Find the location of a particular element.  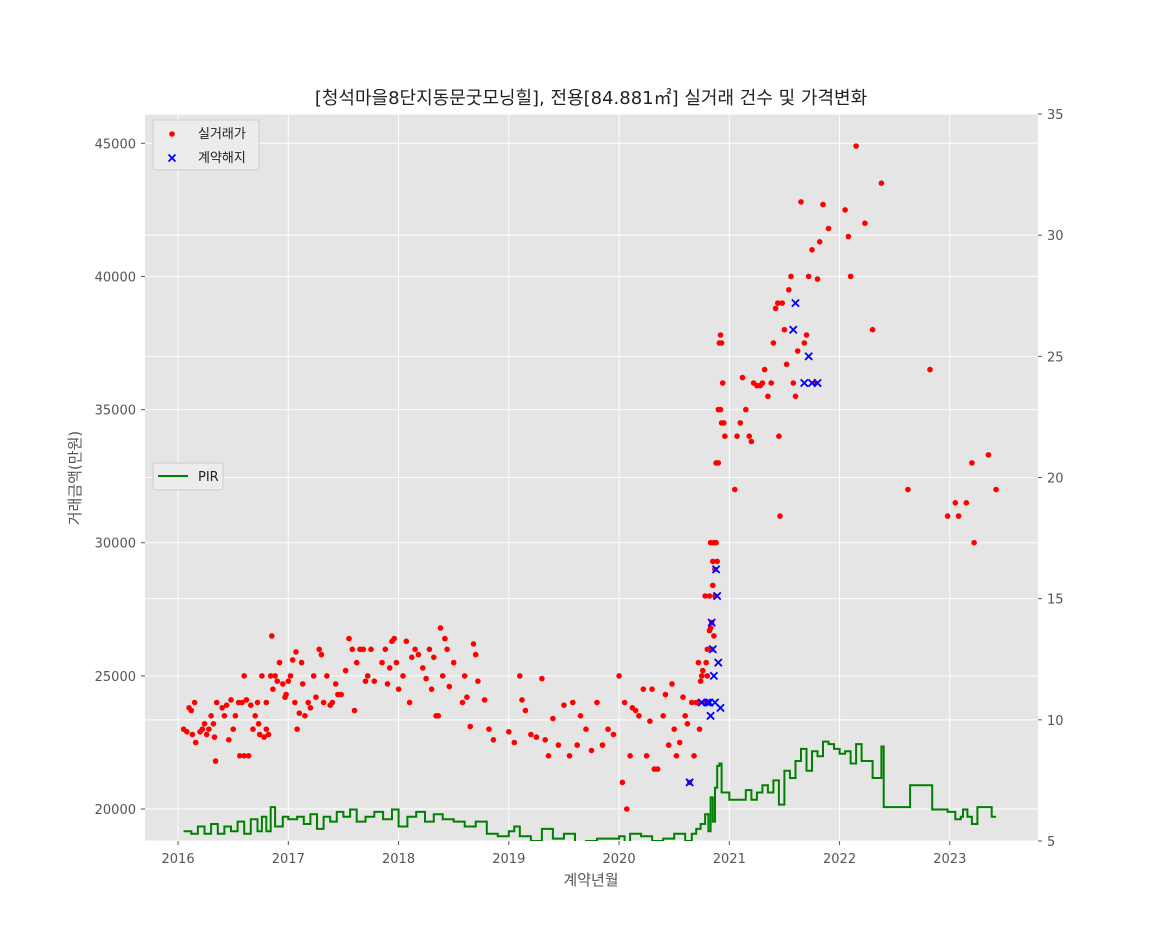

x-tick-label: 2021 is located at coordinates (729, 859).